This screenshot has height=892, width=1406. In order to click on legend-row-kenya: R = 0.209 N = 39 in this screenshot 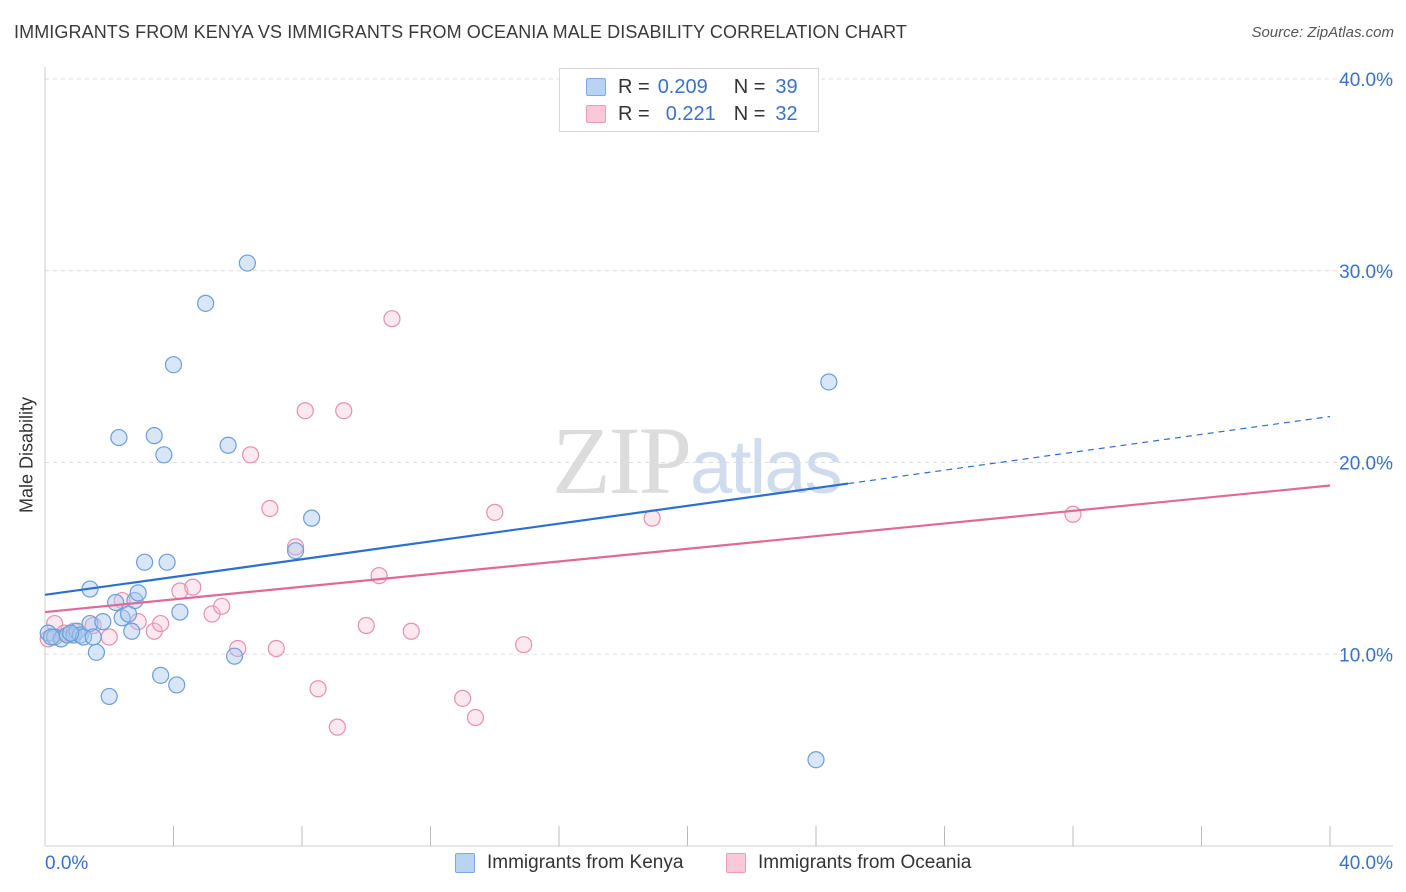, I will do `click(692, 87)`.